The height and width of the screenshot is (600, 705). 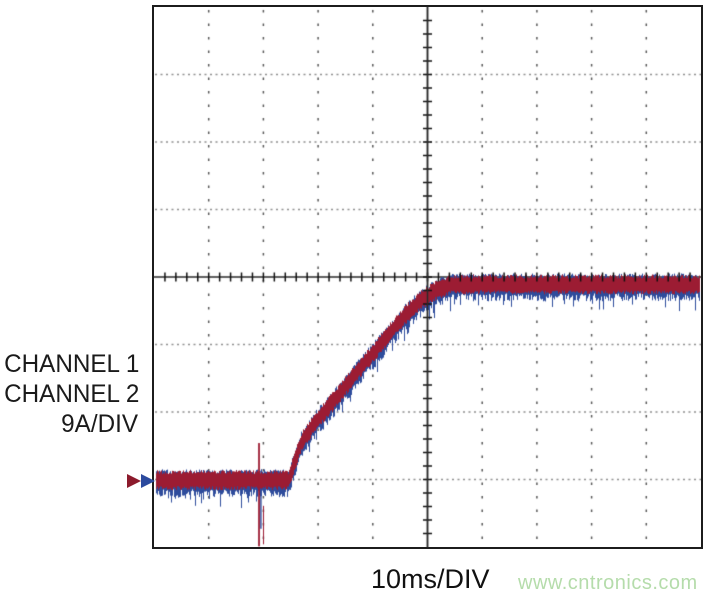 I want to click on watermark-text: www.cntronics.com, so click(x=608, y=583).